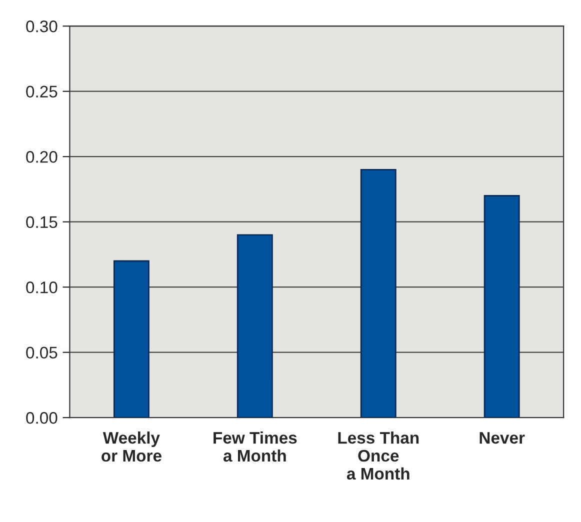 This screenshot has width=581, height=522. I want to click on y-tick-label: 0.10, so click(42, 288).